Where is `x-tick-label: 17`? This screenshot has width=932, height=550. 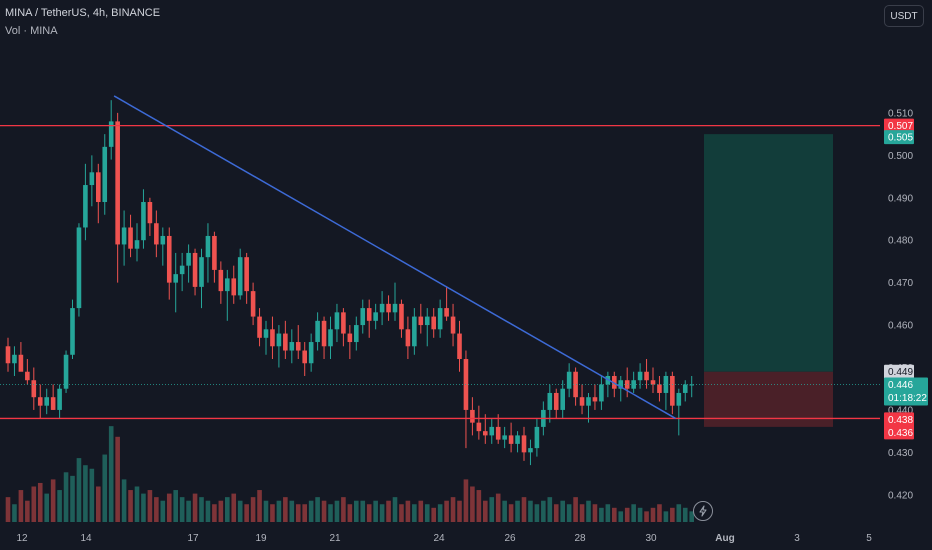
x-tick-label: 17 is located at coordinates (193, 538).